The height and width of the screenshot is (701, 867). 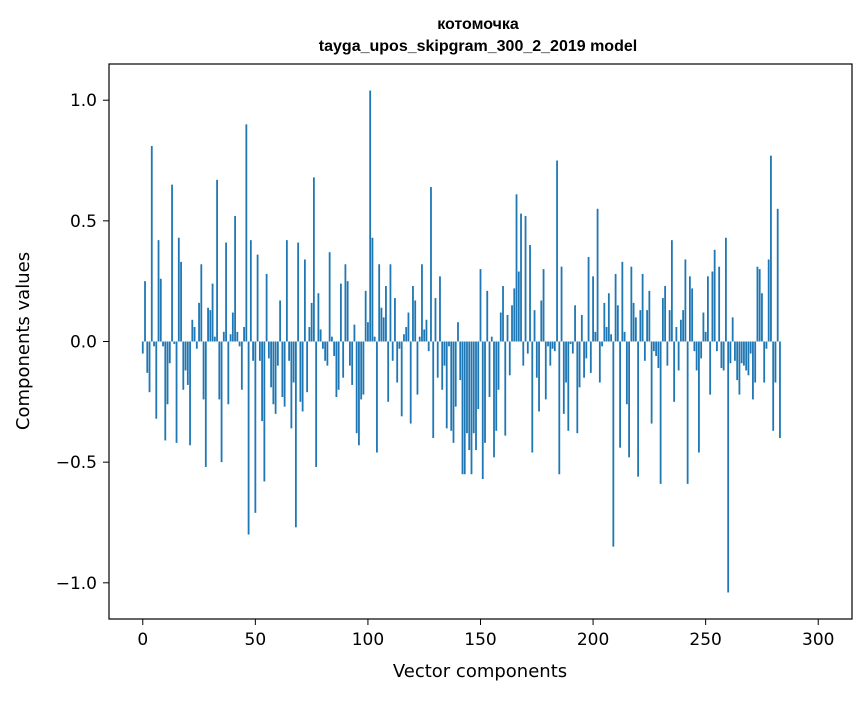 I want to click on x-axis-ticks: 0 50 100 150 200 250 300, so click(x=485, y=634).